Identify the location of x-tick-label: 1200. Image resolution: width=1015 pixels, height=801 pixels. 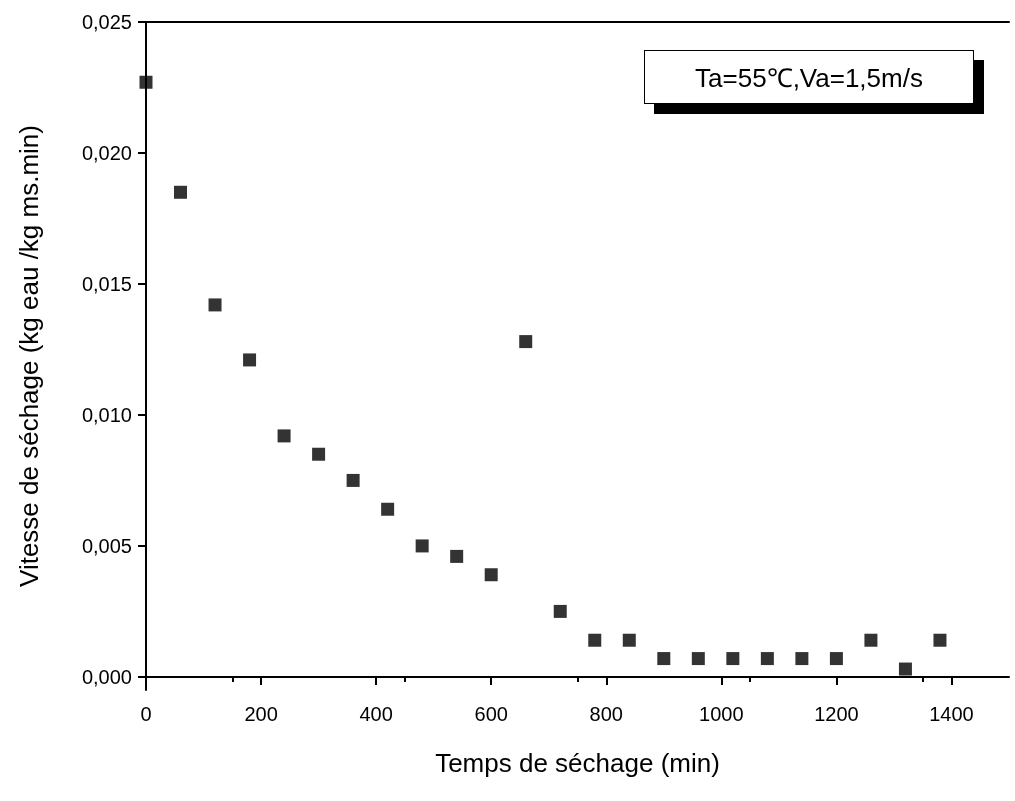
(836, 714).